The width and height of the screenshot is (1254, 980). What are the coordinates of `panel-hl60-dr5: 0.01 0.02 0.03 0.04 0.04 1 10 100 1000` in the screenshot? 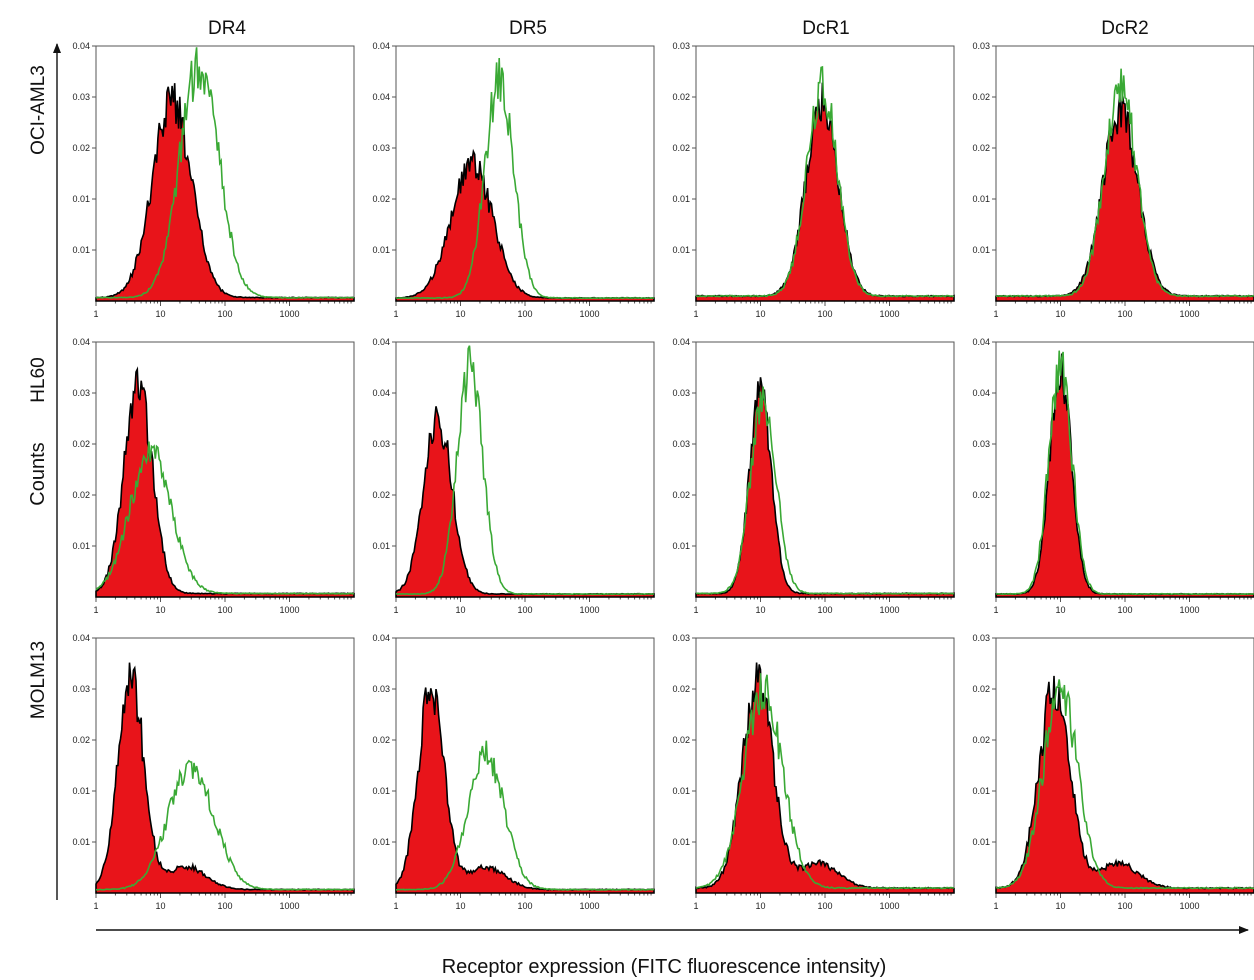 It's located at (513, 476).